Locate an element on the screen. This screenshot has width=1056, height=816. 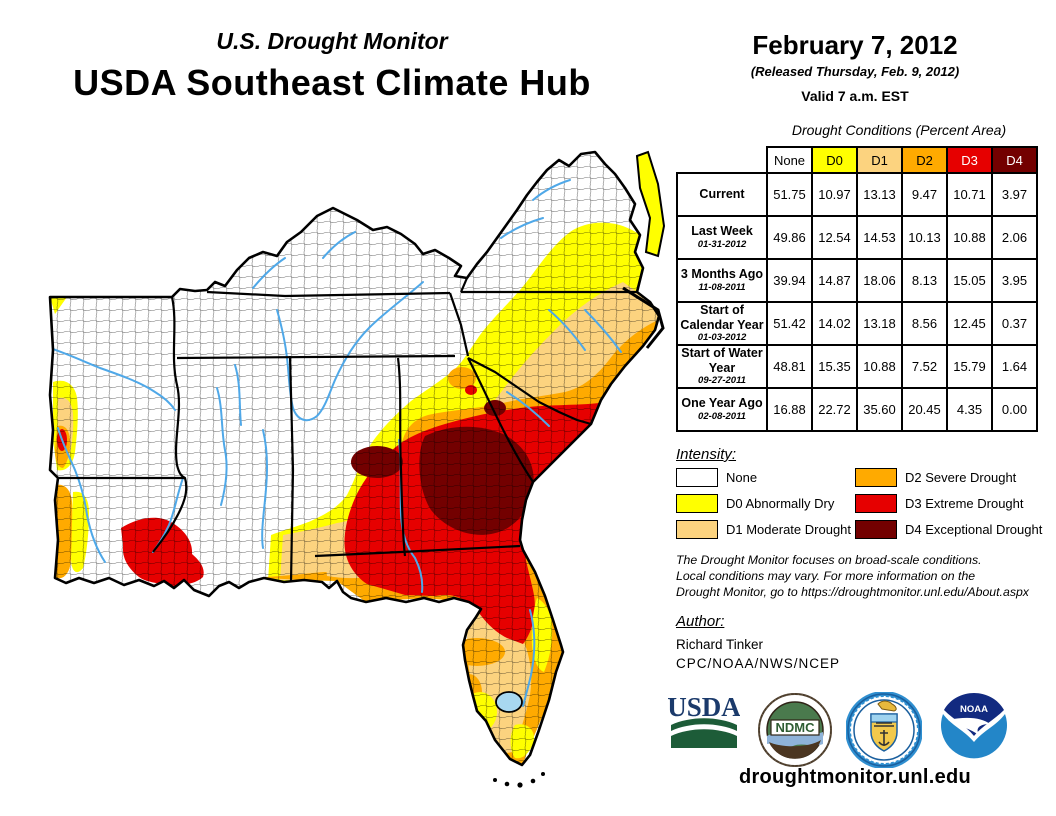
cell-value: 12.54 is located at coordinates (834, 237).